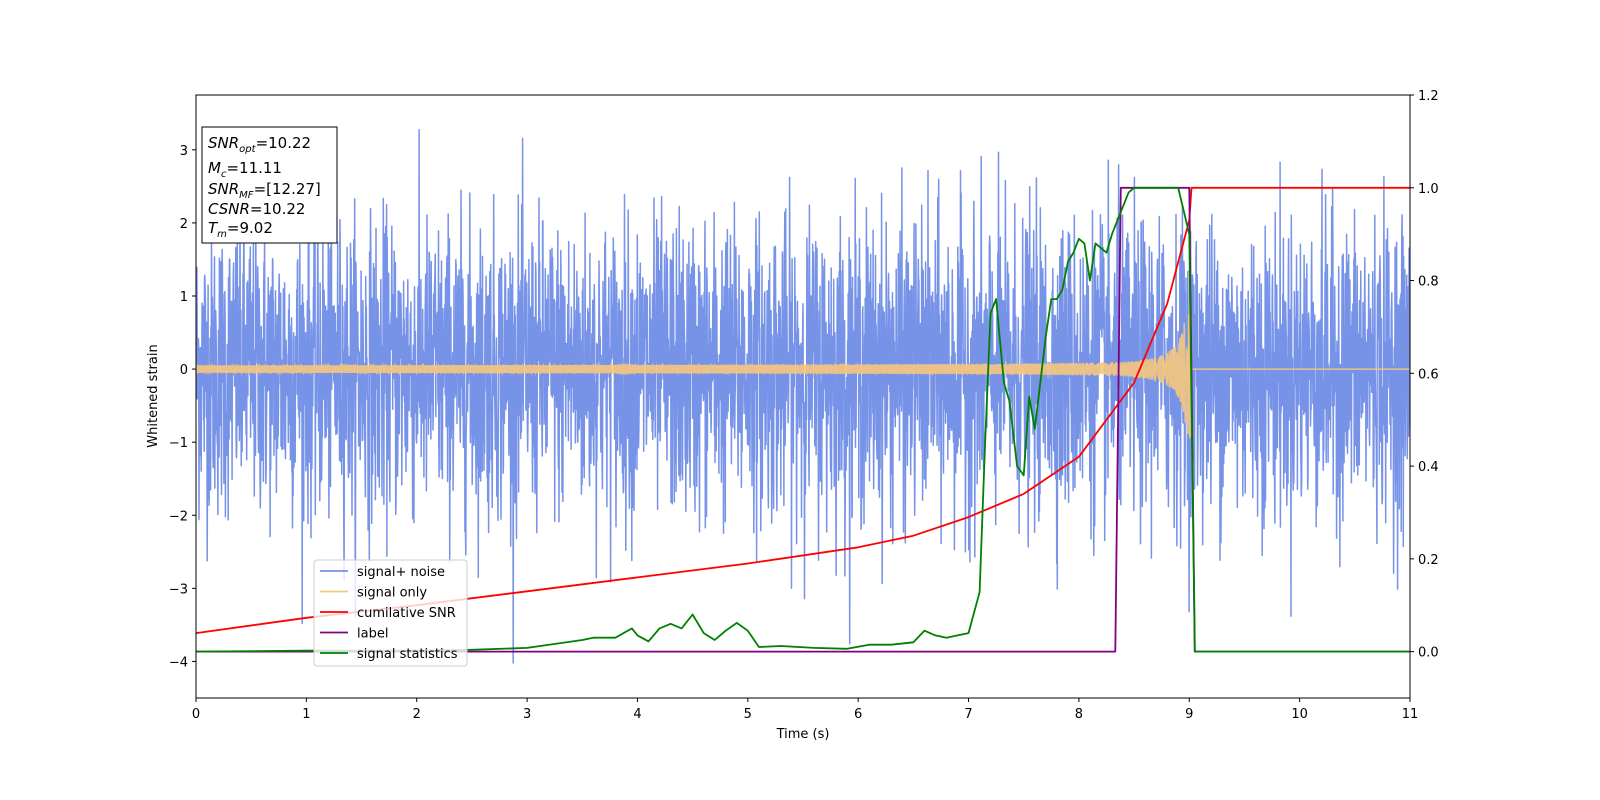 The width and height of the screenshot is (1600, 800). What do you see at coordinates (196, 714) in the screenshot?
I see `x-tick-label: 0` at bounding box center [196, 714].